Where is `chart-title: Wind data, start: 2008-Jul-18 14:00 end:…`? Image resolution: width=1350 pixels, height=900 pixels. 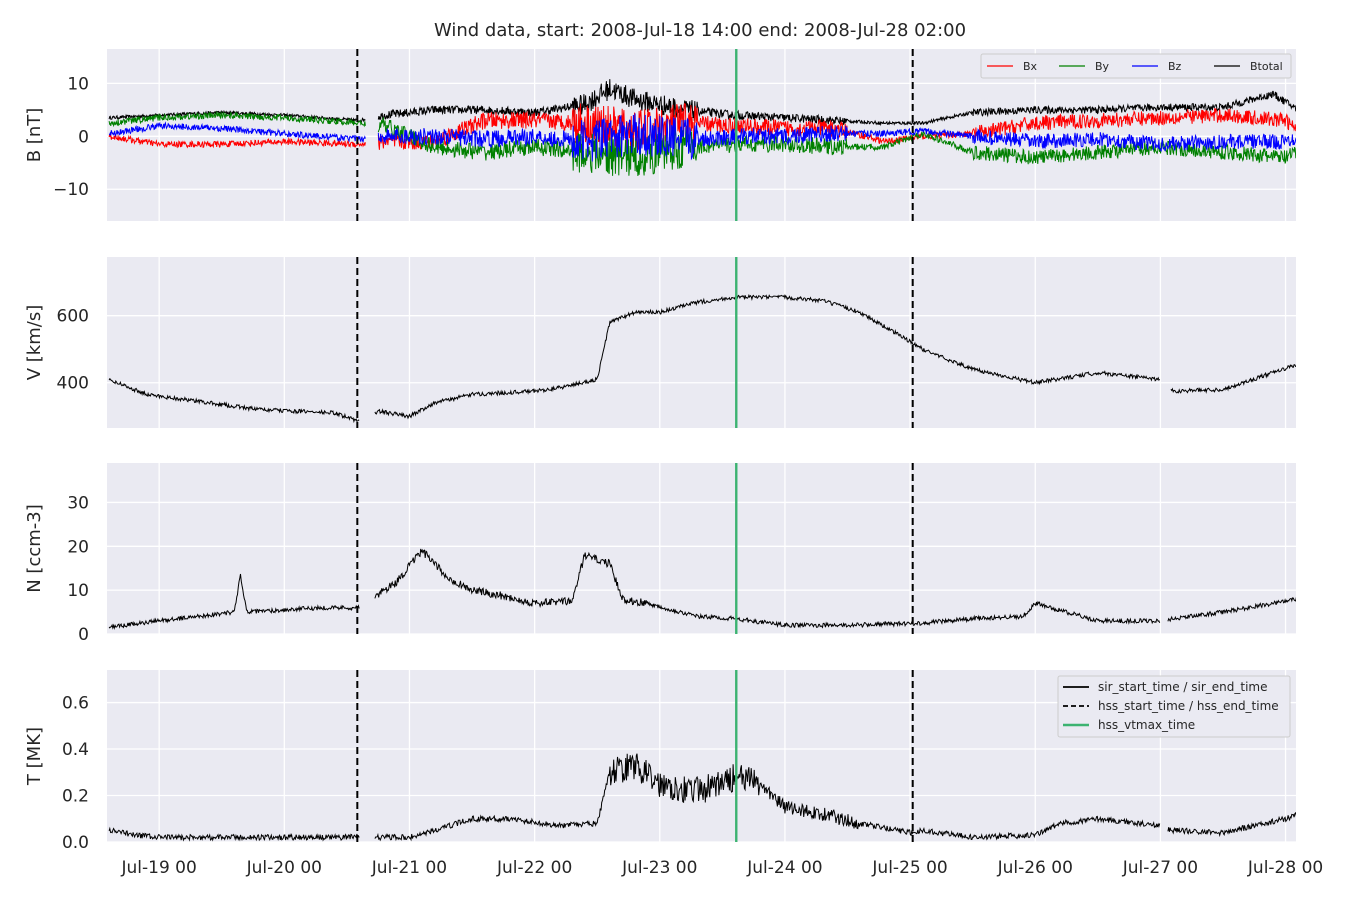 chart-title: Wind data, start: 2008-Jul-18 14:00 end:… is located at coordinates (700, 30).